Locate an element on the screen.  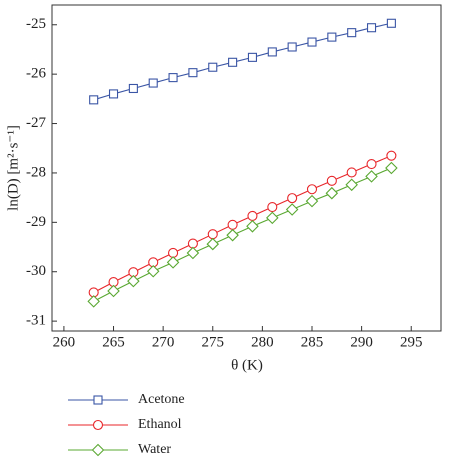
y-tick-label: -31 is located at coordinates (36, 321).